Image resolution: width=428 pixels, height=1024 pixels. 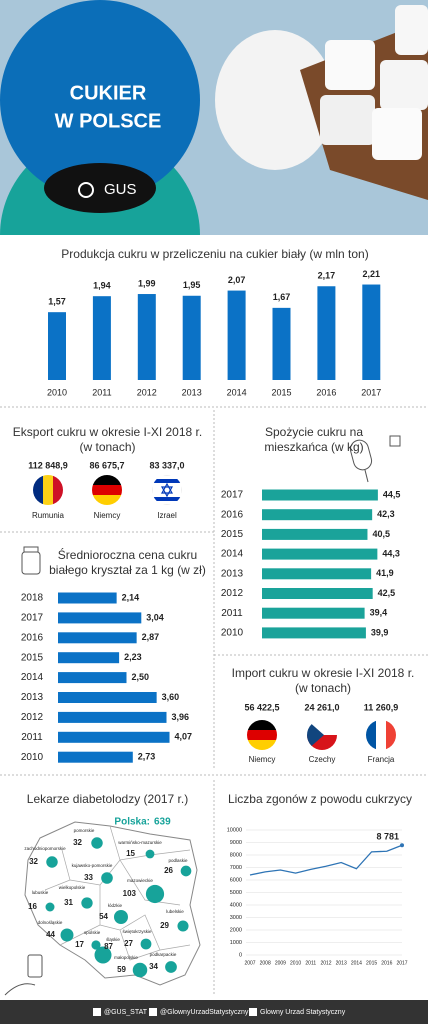 I want to click on region-name: warmińsko-mazurskie, so click(x=140, y=842).